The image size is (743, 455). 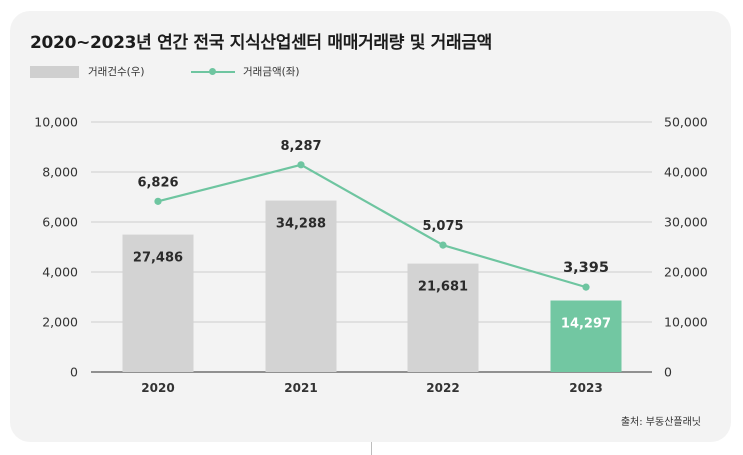 What do you see at coordinates (301, 224) in the screenshot?
I see `bar-value-label: 34,288` at bounding box center [301, 224].